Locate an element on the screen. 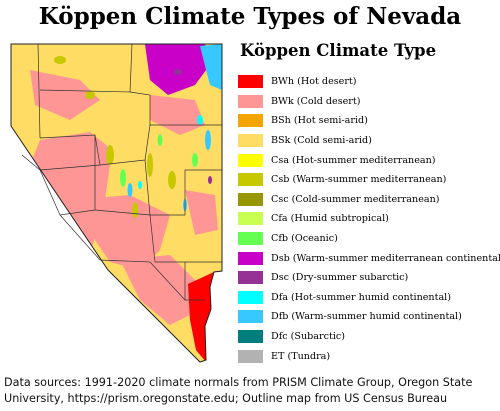 The image size is (500, 411). legend-item-bsk: BSk (Cold semi-arid) is located at coordinates (369, 141).